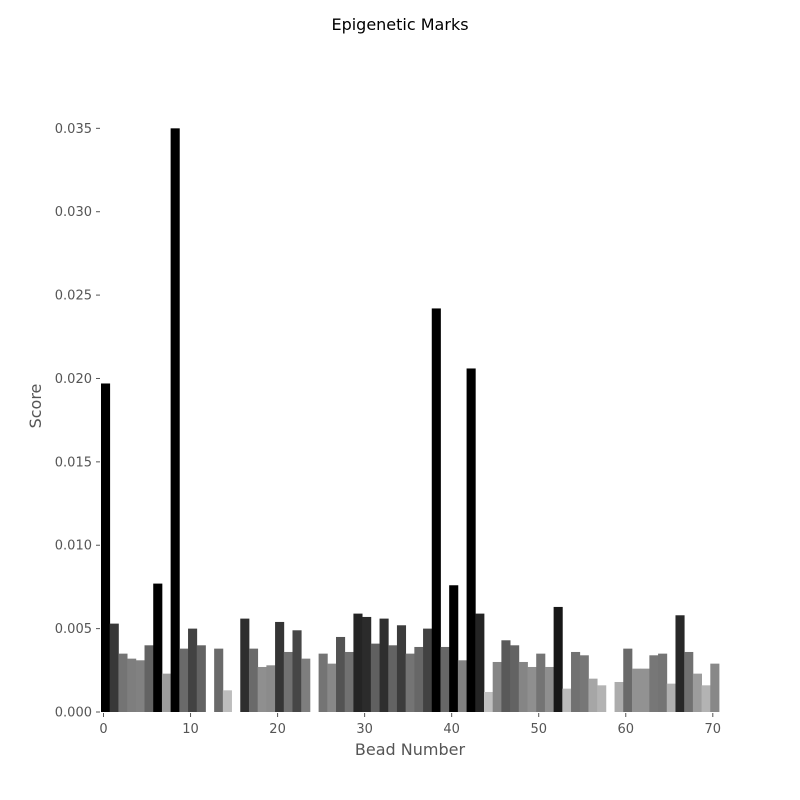  What do you see at coordinates (538, 729) in the screenshot?
I see `x-tick-label: 50` at bounding box center [538, 729].